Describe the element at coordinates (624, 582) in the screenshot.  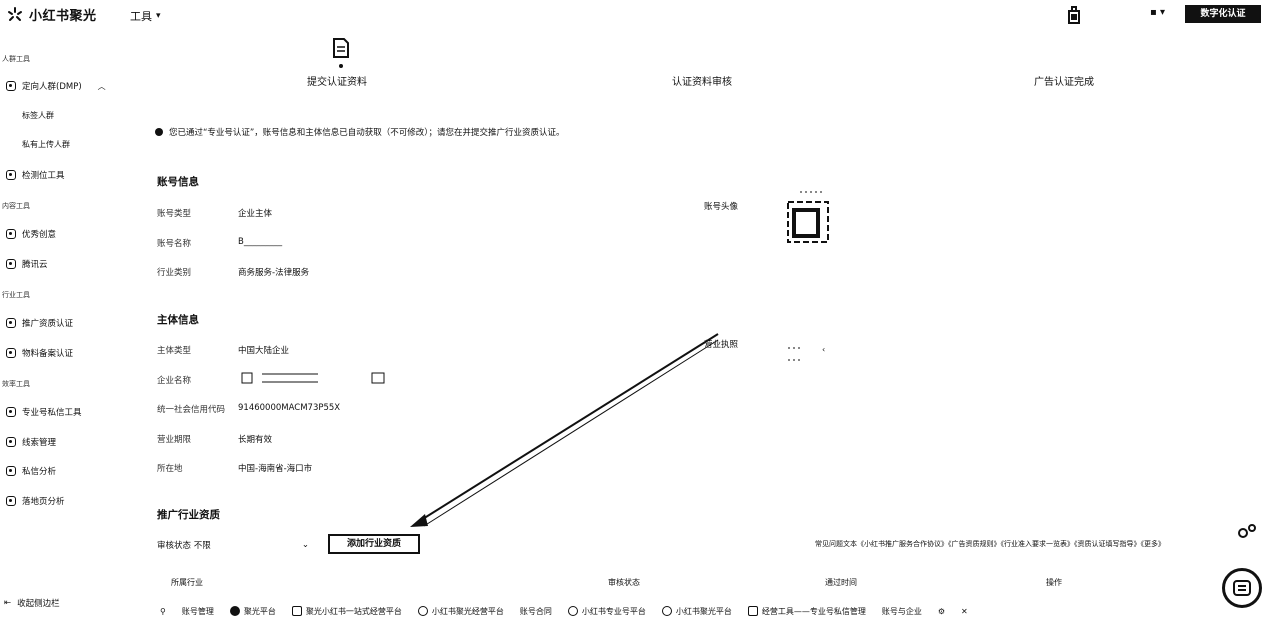
I see `col-status: 审核状态` at that location.